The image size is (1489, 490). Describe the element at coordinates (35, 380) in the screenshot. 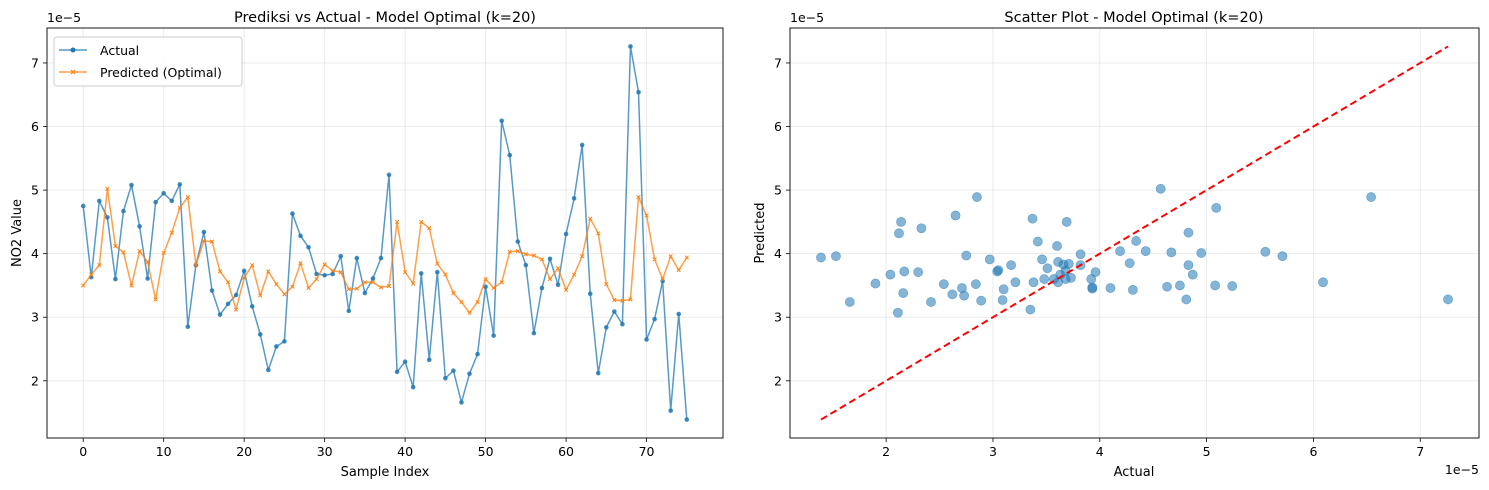

I see `left-y-tick-label: 2` at that location.